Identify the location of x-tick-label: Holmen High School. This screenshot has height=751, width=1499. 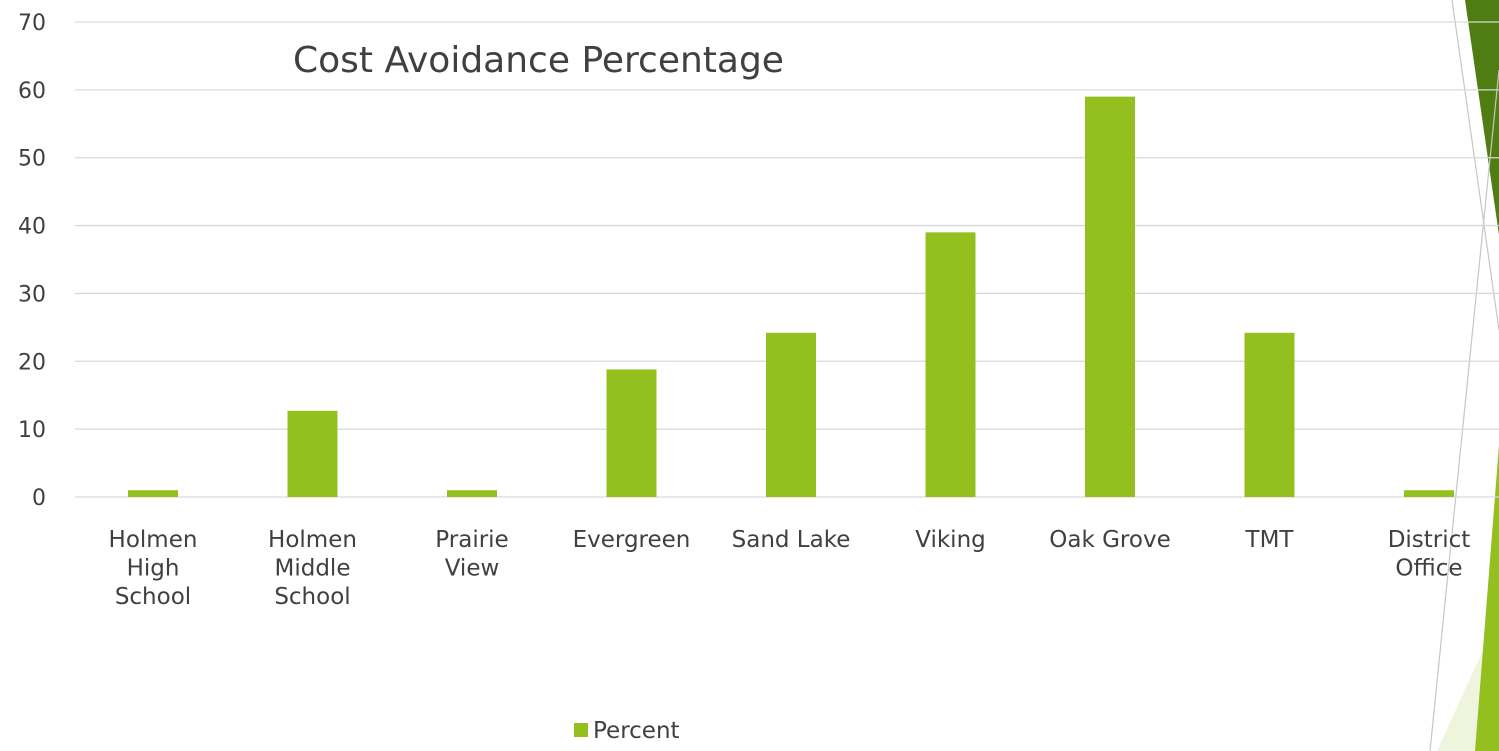
(153, 568).